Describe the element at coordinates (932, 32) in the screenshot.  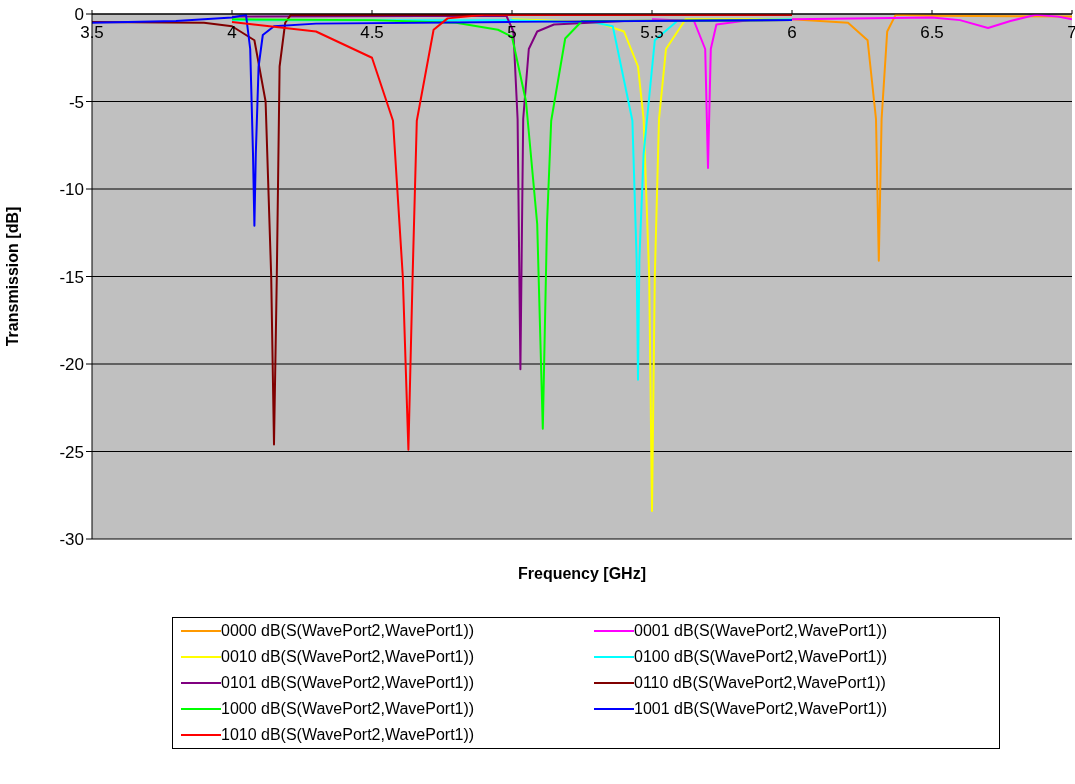
I see `x-tick-label: 6.5` at that location.